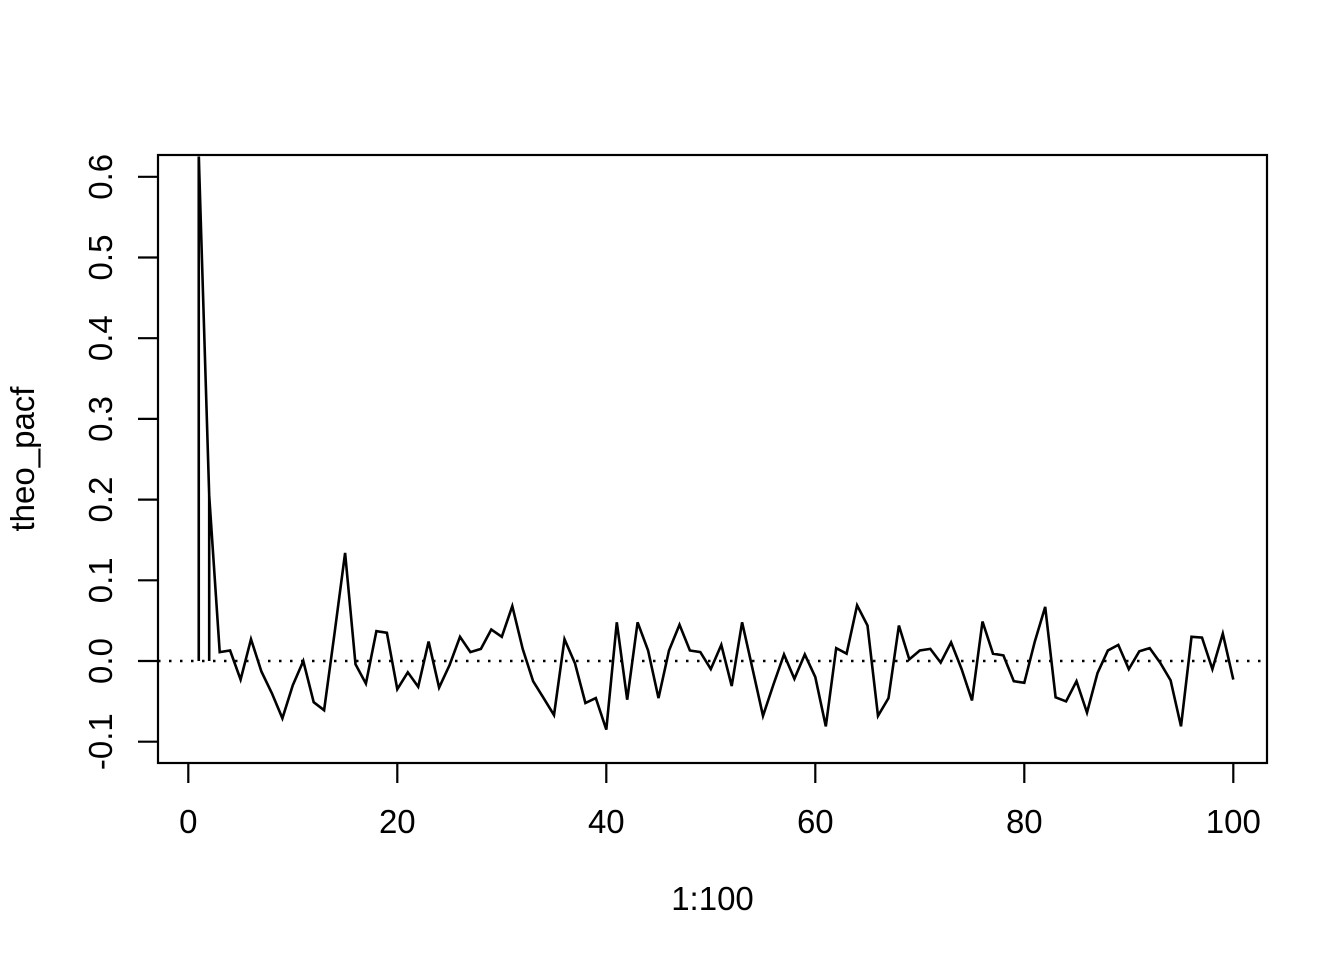 This screenshot has width=1344, height=960. Describe the element at coordinates (712, 898) in the screenshot. I see `x-axis-title: 1:100` at that location.